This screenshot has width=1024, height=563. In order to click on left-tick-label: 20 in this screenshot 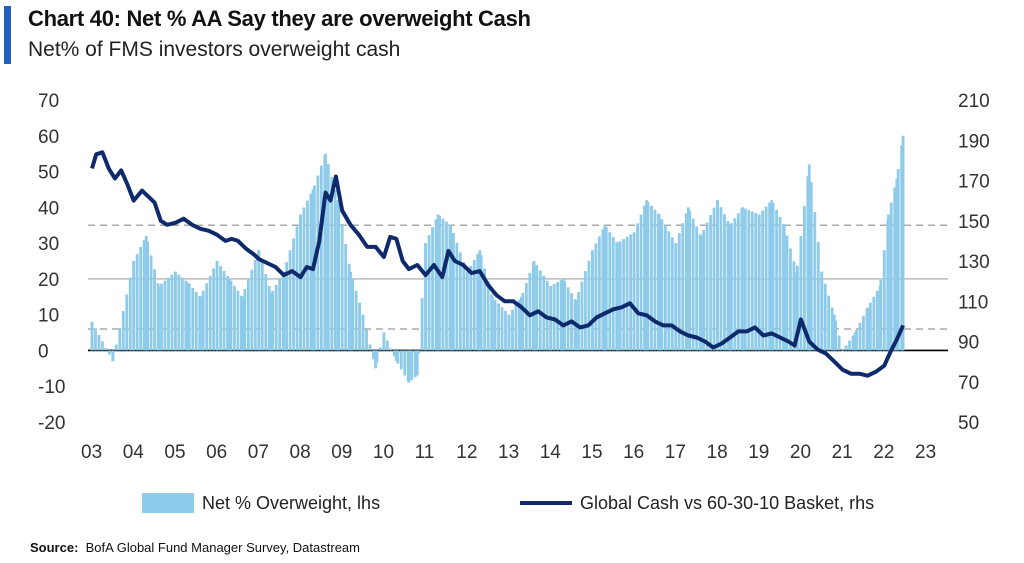, I will do `click(48, 280)`.